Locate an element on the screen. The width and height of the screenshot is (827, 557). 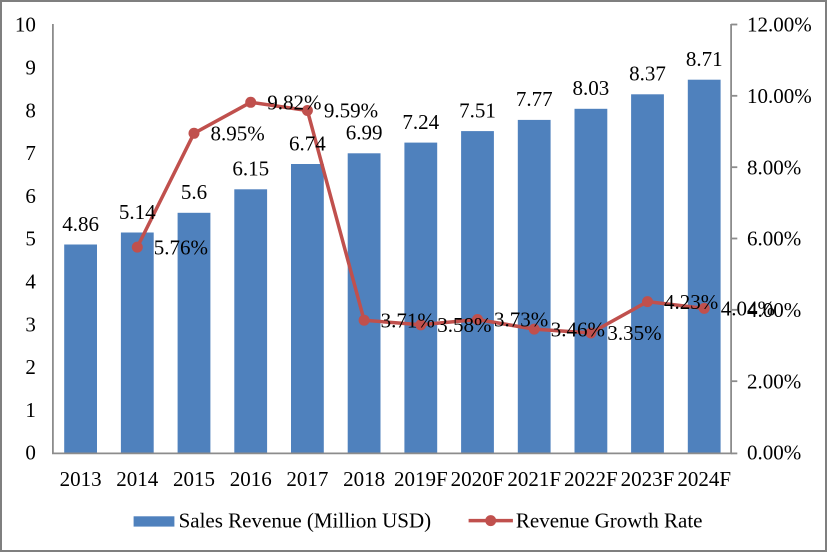
svg-text: 4.00% is located at coordinates (774, 310).